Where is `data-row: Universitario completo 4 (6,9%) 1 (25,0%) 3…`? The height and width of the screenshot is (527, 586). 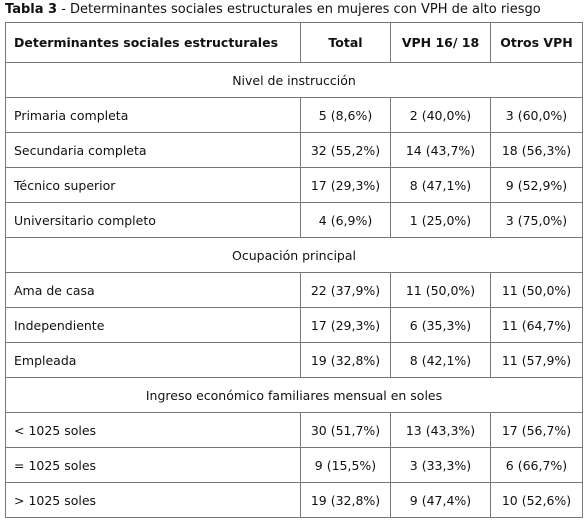
data-row: Universitario completo 4 (6,9%) 1 (25,0%) 3… is located at coordinates (294, 220).